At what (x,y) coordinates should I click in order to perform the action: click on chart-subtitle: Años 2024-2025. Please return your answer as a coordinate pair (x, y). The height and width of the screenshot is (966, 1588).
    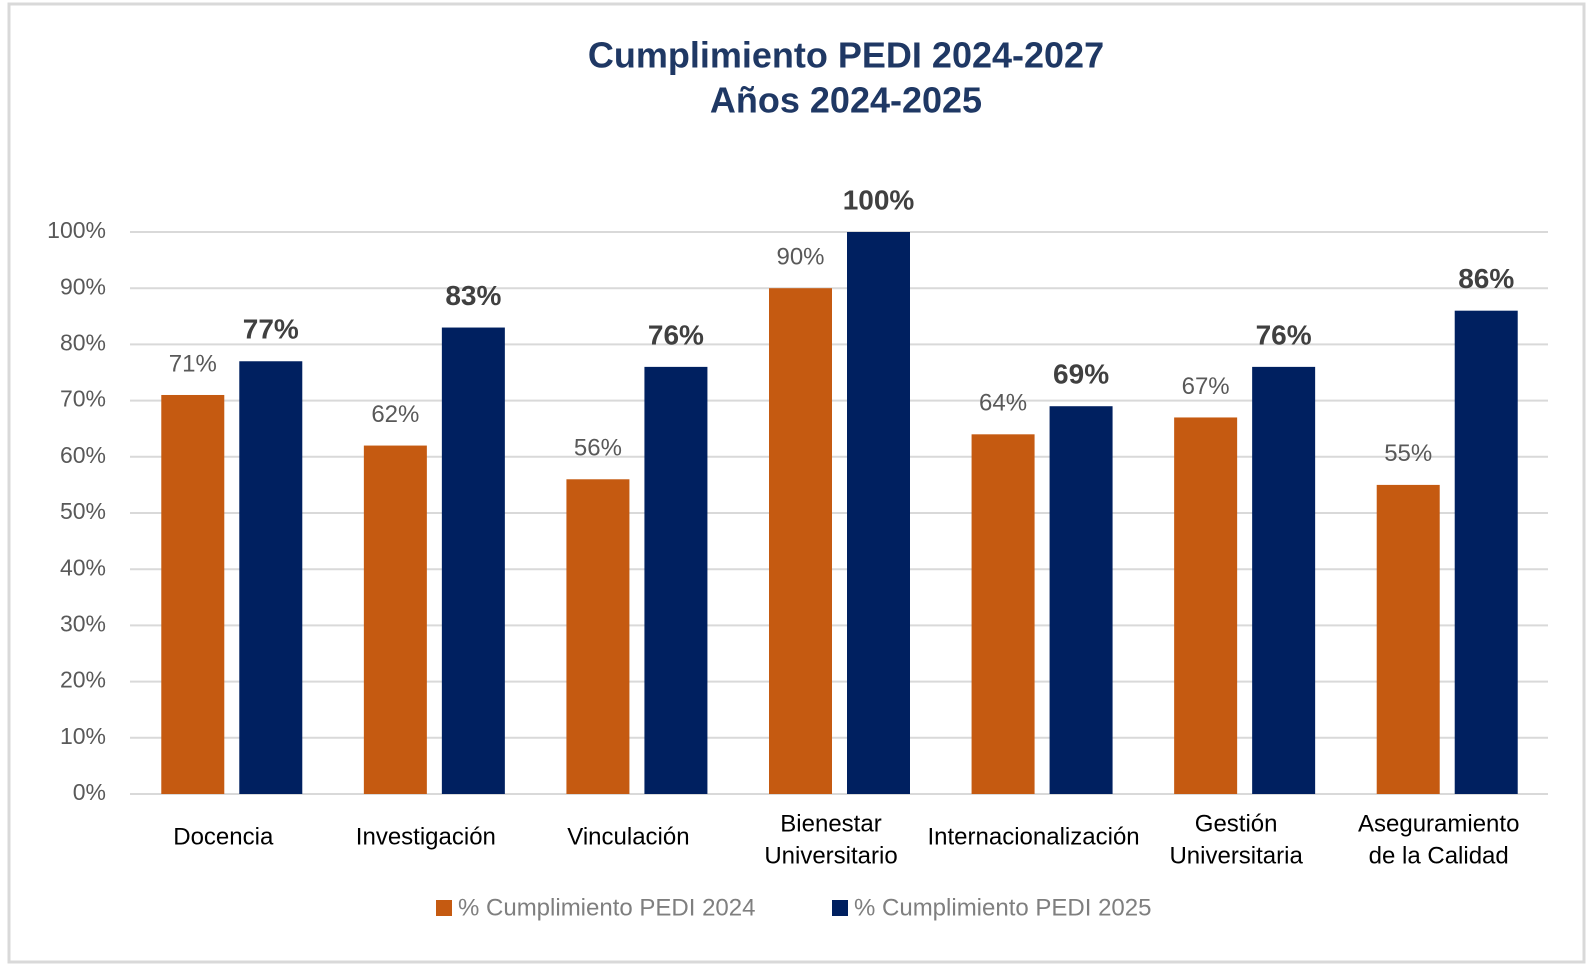
    Looking at the image, I should click on (846, 100).